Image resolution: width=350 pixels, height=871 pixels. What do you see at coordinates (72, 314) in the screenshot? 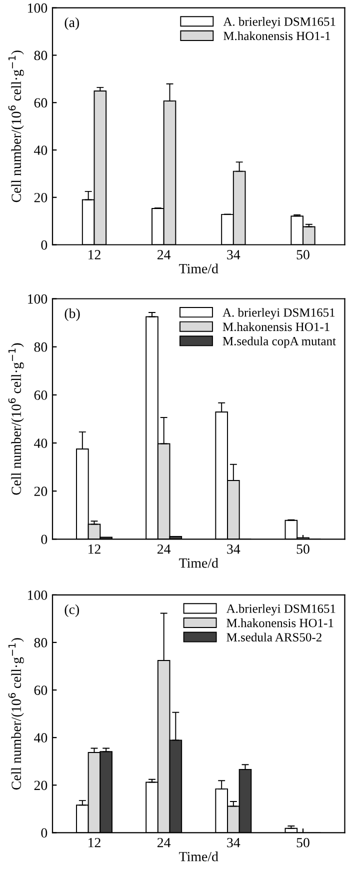
I see `annotation: (b)` at bounding box center [72, 314].